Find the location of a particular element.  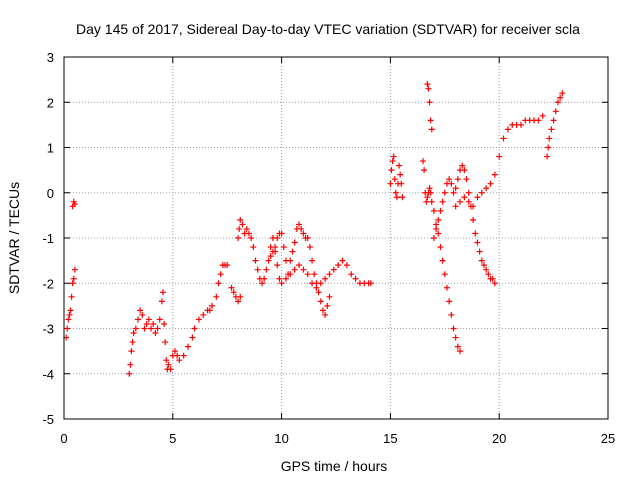

y-tick-label: -2 is located at coordinates (48, 283).